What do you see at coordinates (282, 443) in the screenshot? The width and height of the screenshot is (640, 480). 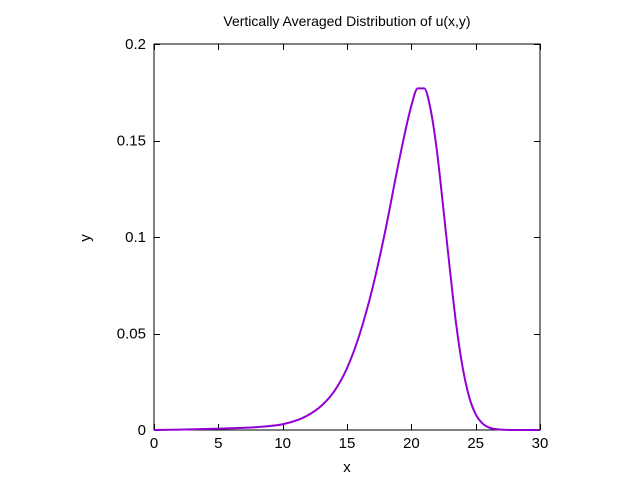 I see `x-tick-label: 10` at bounding box center [282, 443].